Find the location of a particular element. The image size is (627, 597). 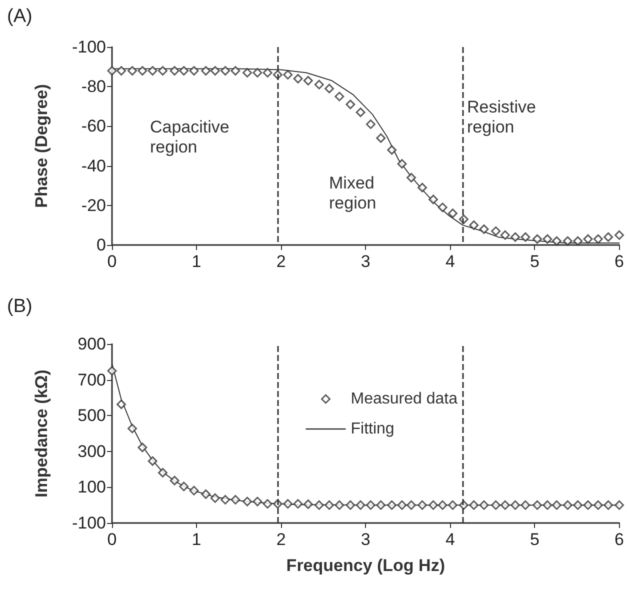

y-tick-label: 900 is located at coordinates (92, 344).